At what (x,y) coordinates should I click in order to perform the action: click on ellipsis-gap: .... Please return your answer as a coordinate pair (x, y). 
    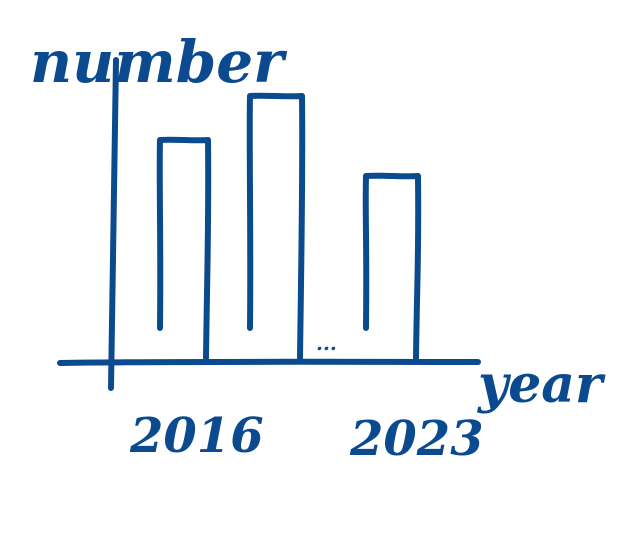
    Looking at the image, I should click on (326, 343).